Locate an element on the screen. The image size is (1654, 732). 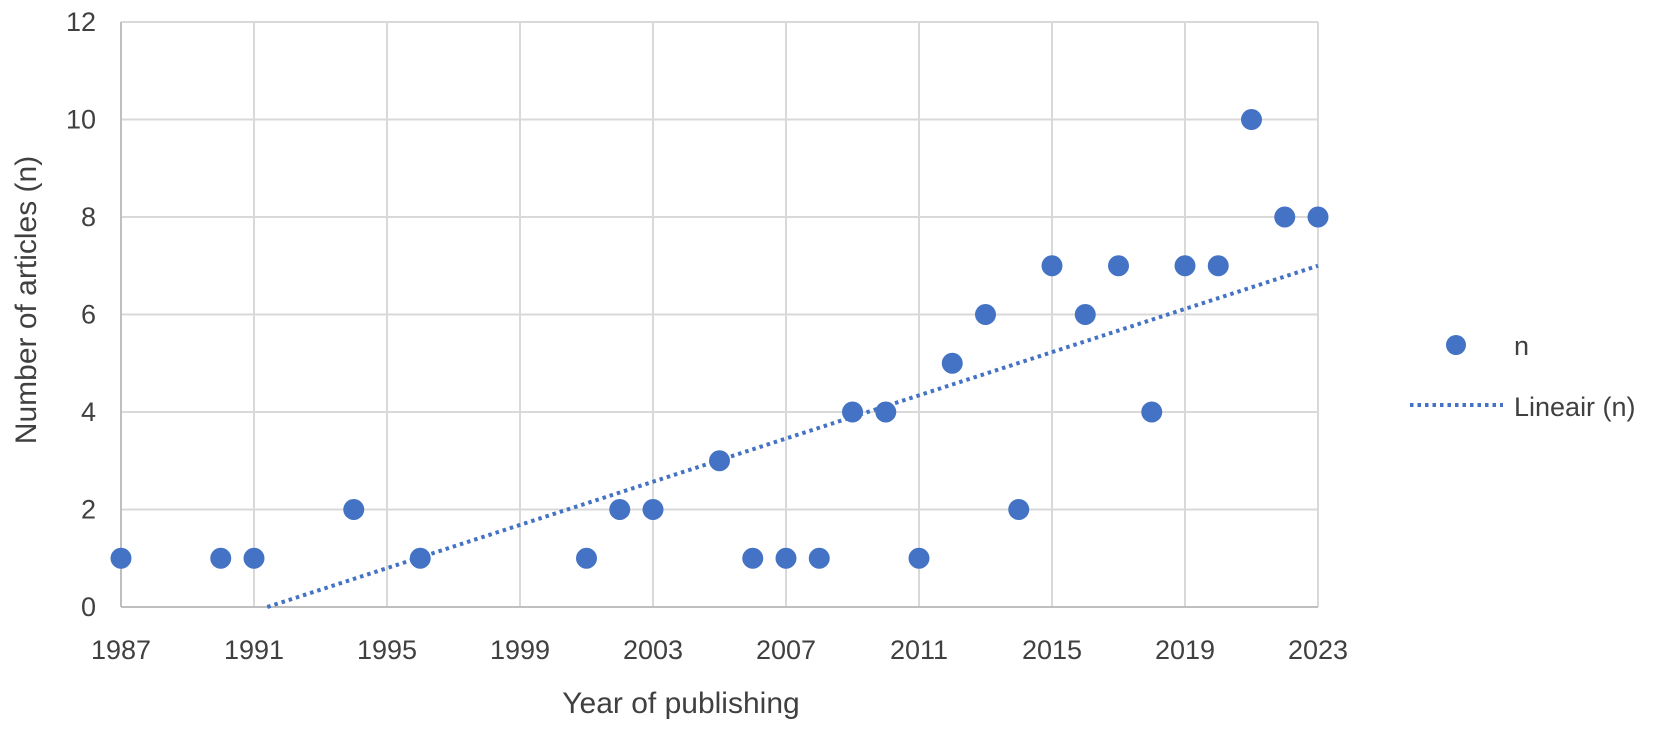
x-tick-label: 2019 is located at coordinates (1185, 650).